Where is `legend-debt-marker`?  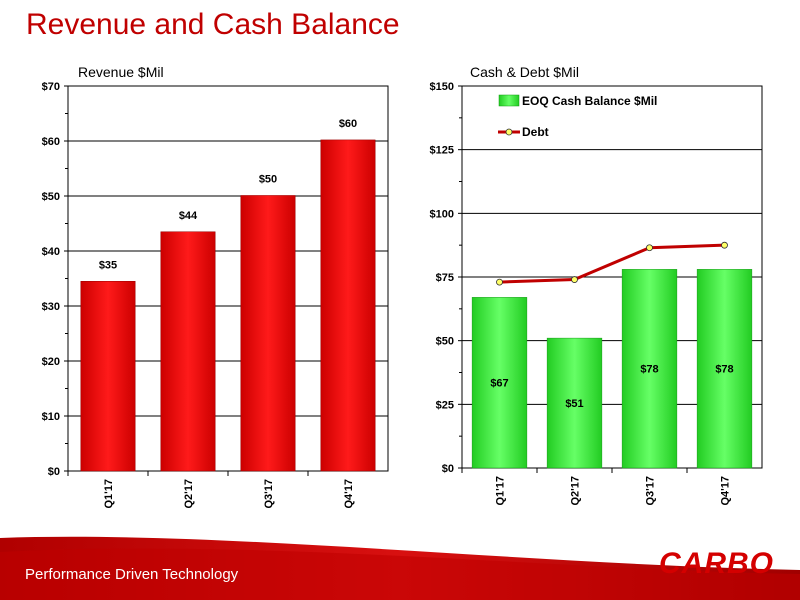 legend-debt-marker is located at coordinates (509, 132).